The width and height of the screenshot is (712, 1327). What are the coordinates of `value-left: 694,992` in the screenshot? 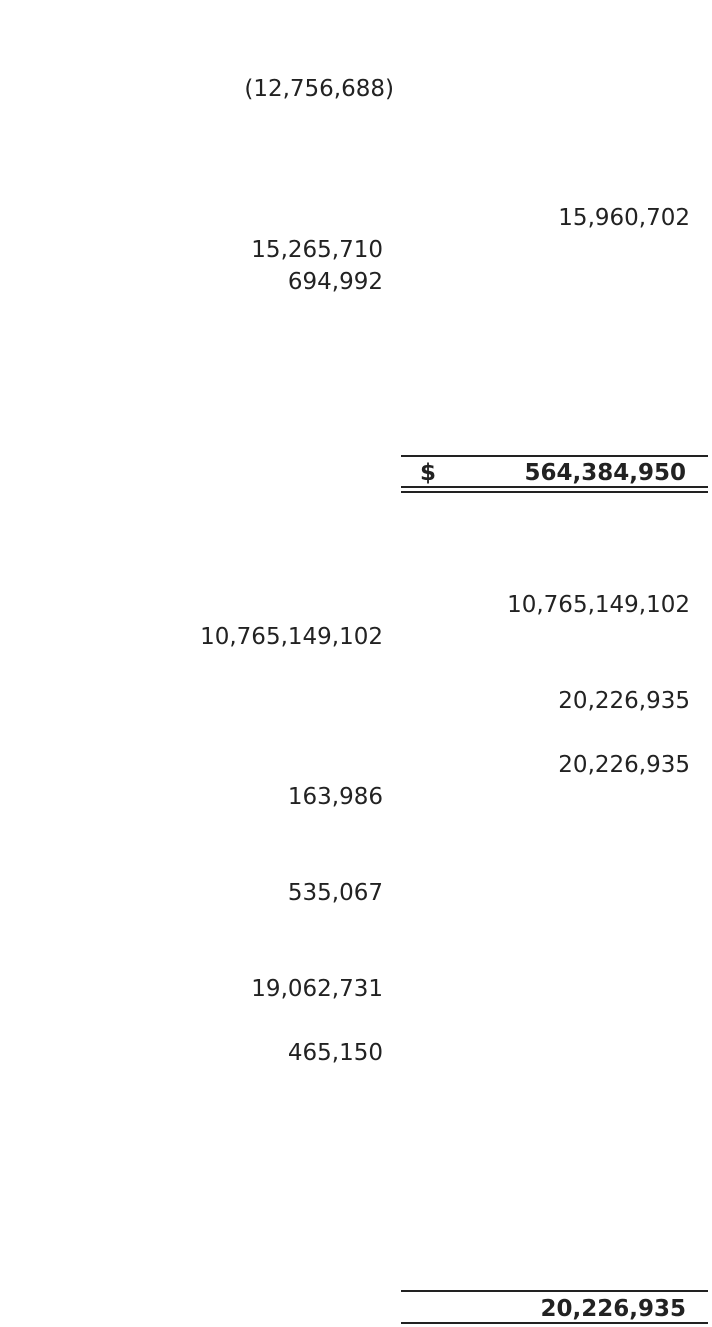 It's located at (335, 282).